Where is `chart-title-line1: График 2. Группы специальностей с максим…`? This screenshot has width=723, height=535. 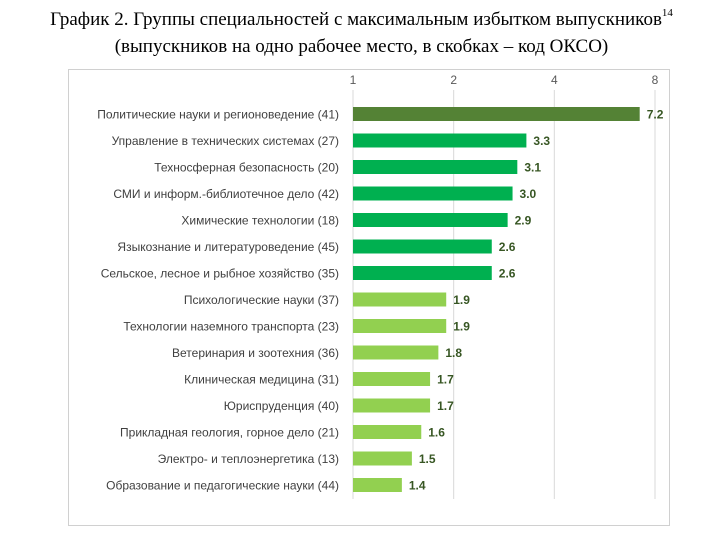 chart-title-line1: График 2. Группы специальностей с максим… is located at coordinates (356, 19).